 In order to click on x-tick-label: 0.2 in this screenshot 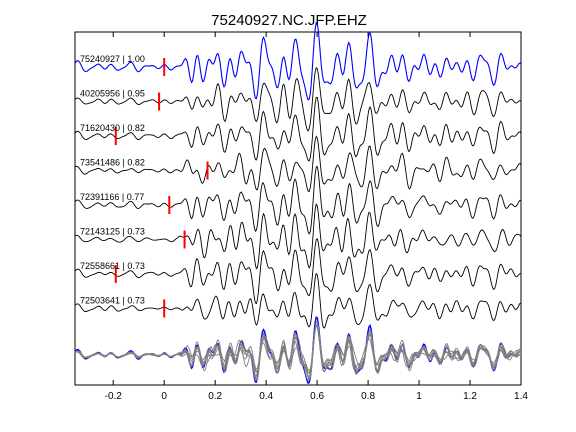, I will do `click(215, 396)`.